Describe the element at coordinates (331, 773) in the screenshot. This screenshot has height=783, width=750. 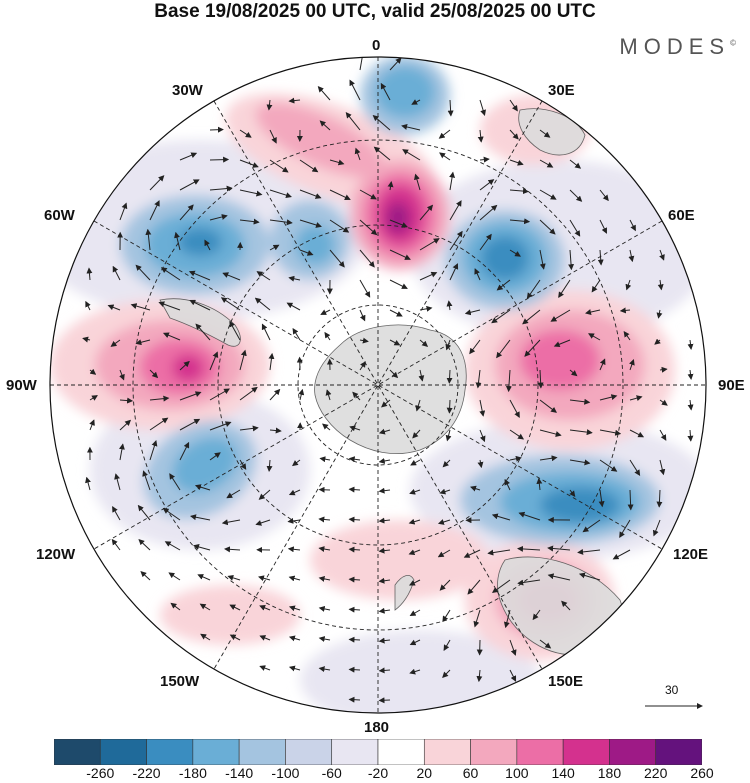
I see `colorbar-tick-label: -60` at that location.